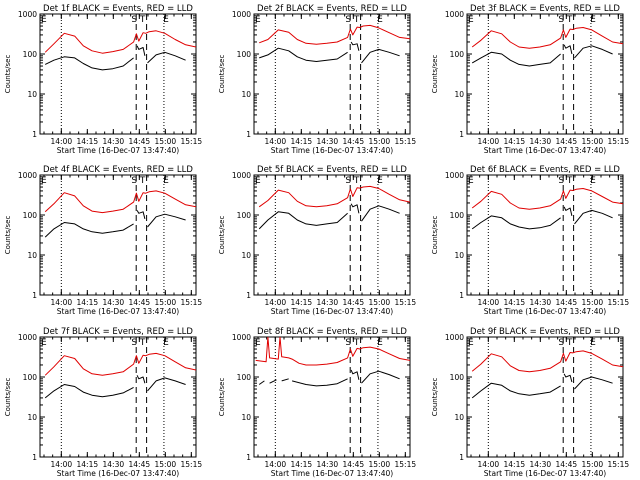 The height and width of the screenshot is (480, 640). I want to click on chart-title: Det 7f BLACK = Events, RED = LLD, so click(118, 332).